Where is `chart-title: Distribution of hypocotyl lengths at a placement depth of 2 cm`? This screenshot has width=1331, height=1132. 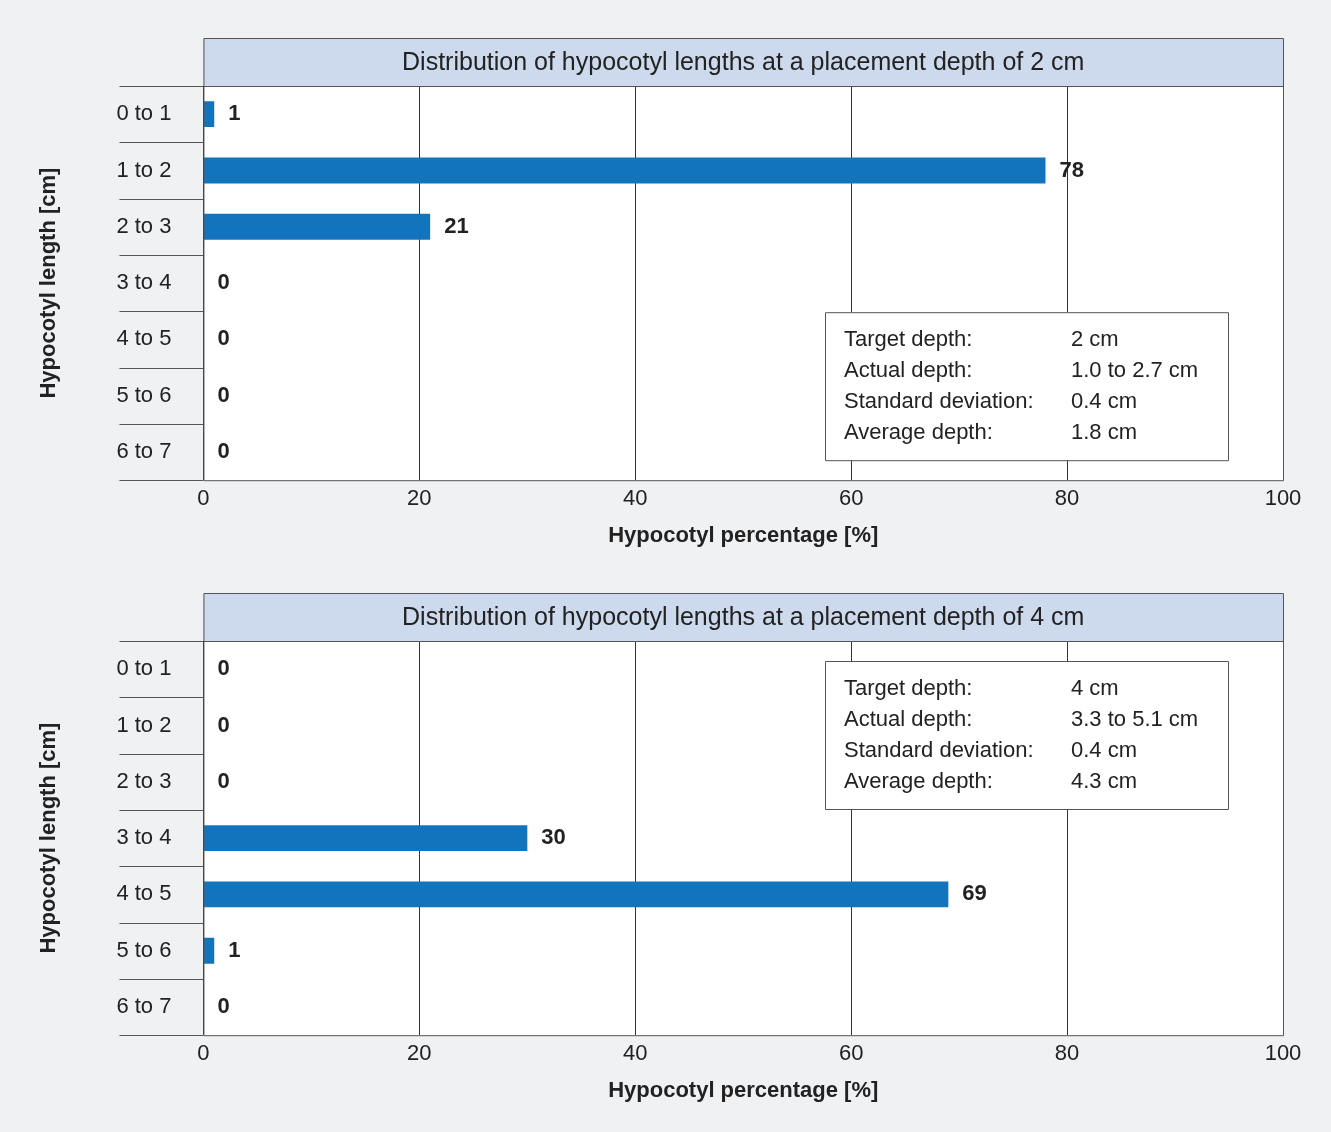
chart-title: Distribution of hypocotyl lengths at a placement depth of 2 cm is located at coordinates (743, 60).